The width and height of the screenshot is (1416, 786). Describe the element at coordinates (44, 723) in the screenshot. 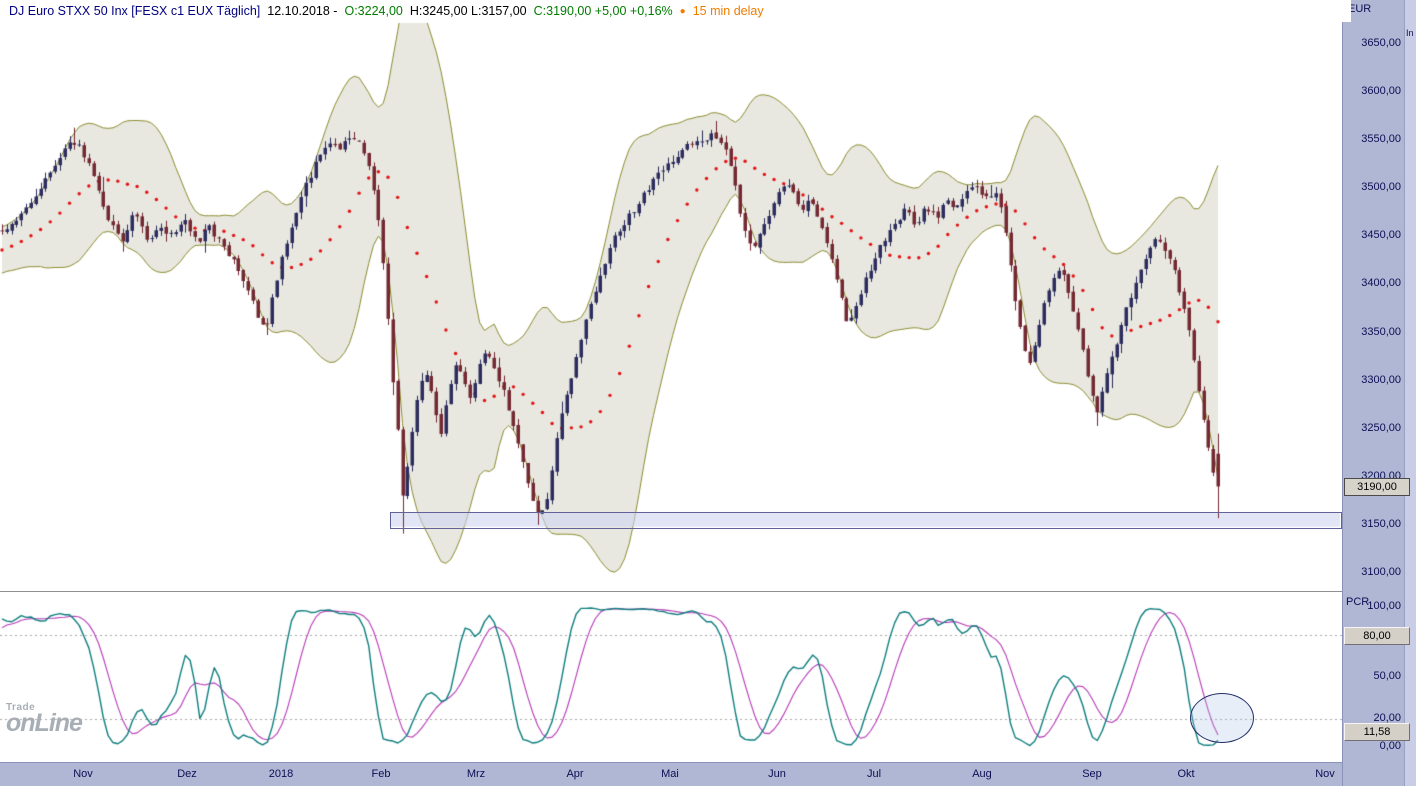

I see `watermark-line2: onLine` at that location.